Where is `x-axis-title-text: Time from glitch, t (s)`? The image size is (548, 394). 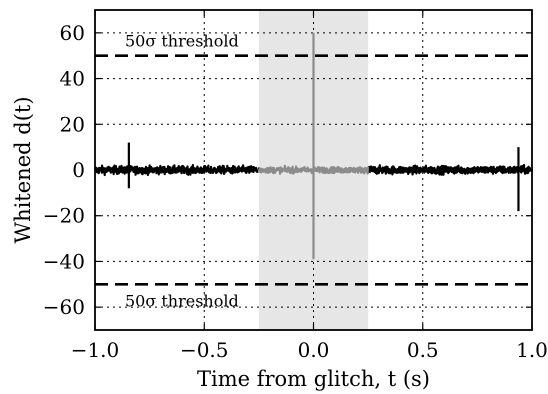
x-axis-title-text: Time from glitch, t (s) is located at coordinates (313, 379).